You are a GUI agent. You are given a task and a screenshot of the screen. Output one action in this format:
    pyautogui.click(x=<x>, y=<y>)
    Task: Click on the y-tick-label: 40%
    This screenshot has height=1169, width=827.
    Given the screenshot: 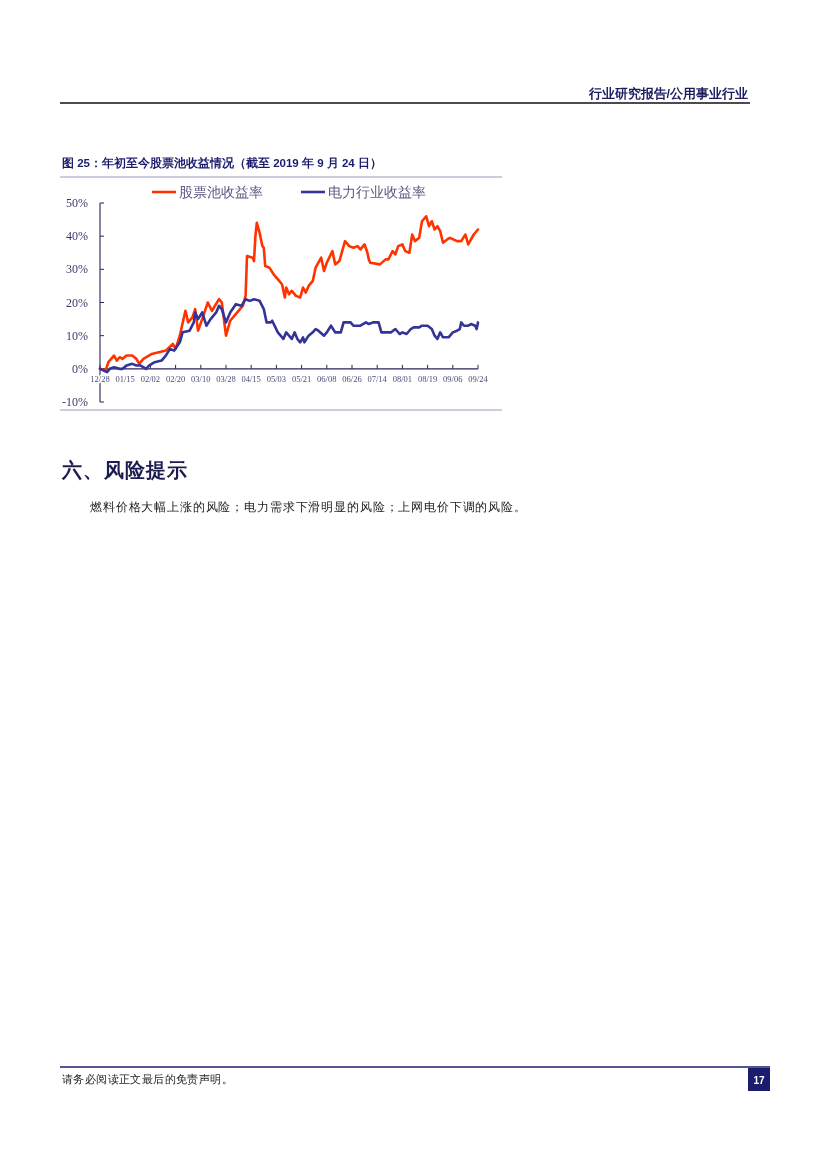 What is the action you would take?
    pyautogui.click(x=77, y=236)
    